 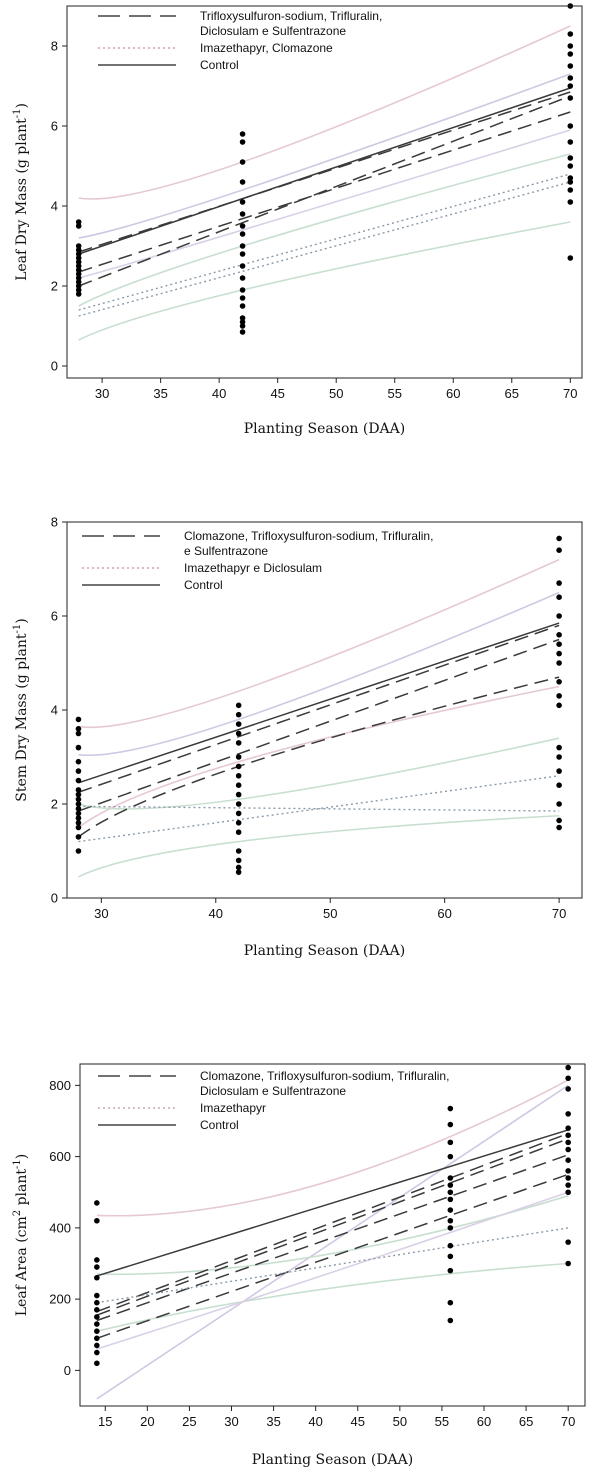 I want to click on x-tick-label: 35, so click(x=273, y=1421).